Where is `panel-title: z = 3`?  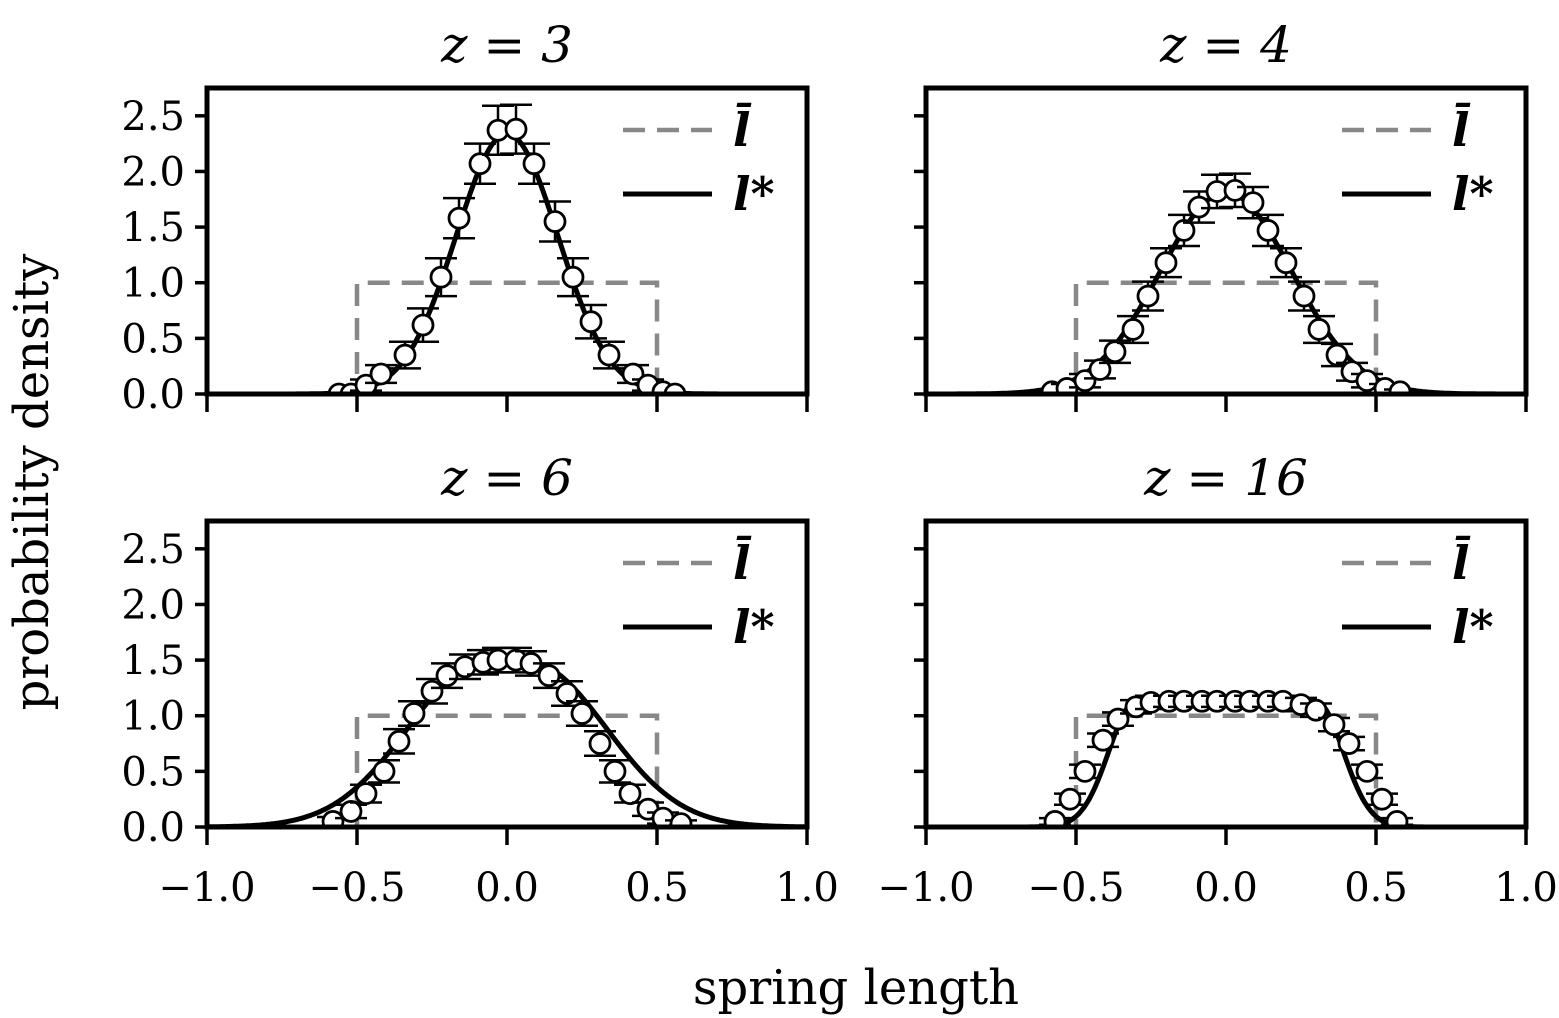 panel-title: z = 3 is located at coordinates (506, 45).